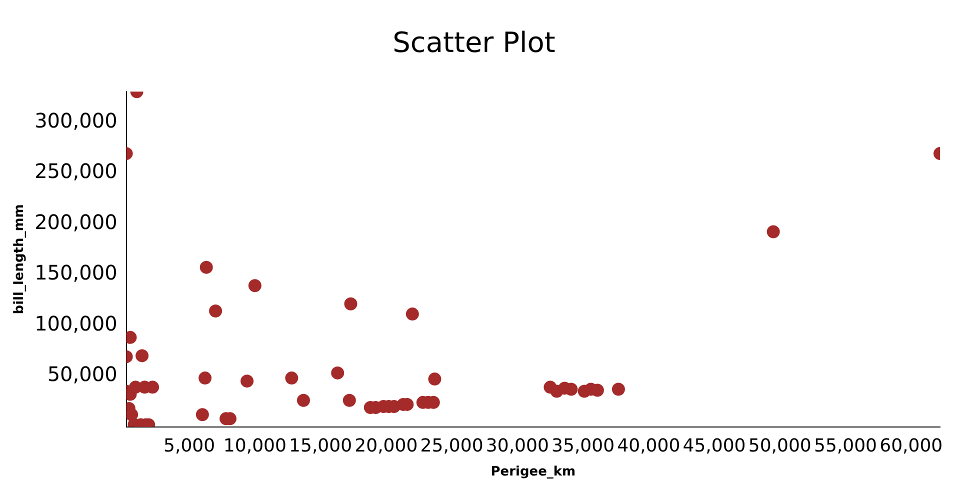 Image resolution: width=960 pixels, height=500 pixels. Describe the element at coordinates (320, 445) in the screenshot. I see `x-tick-label: 15,000` at that location.